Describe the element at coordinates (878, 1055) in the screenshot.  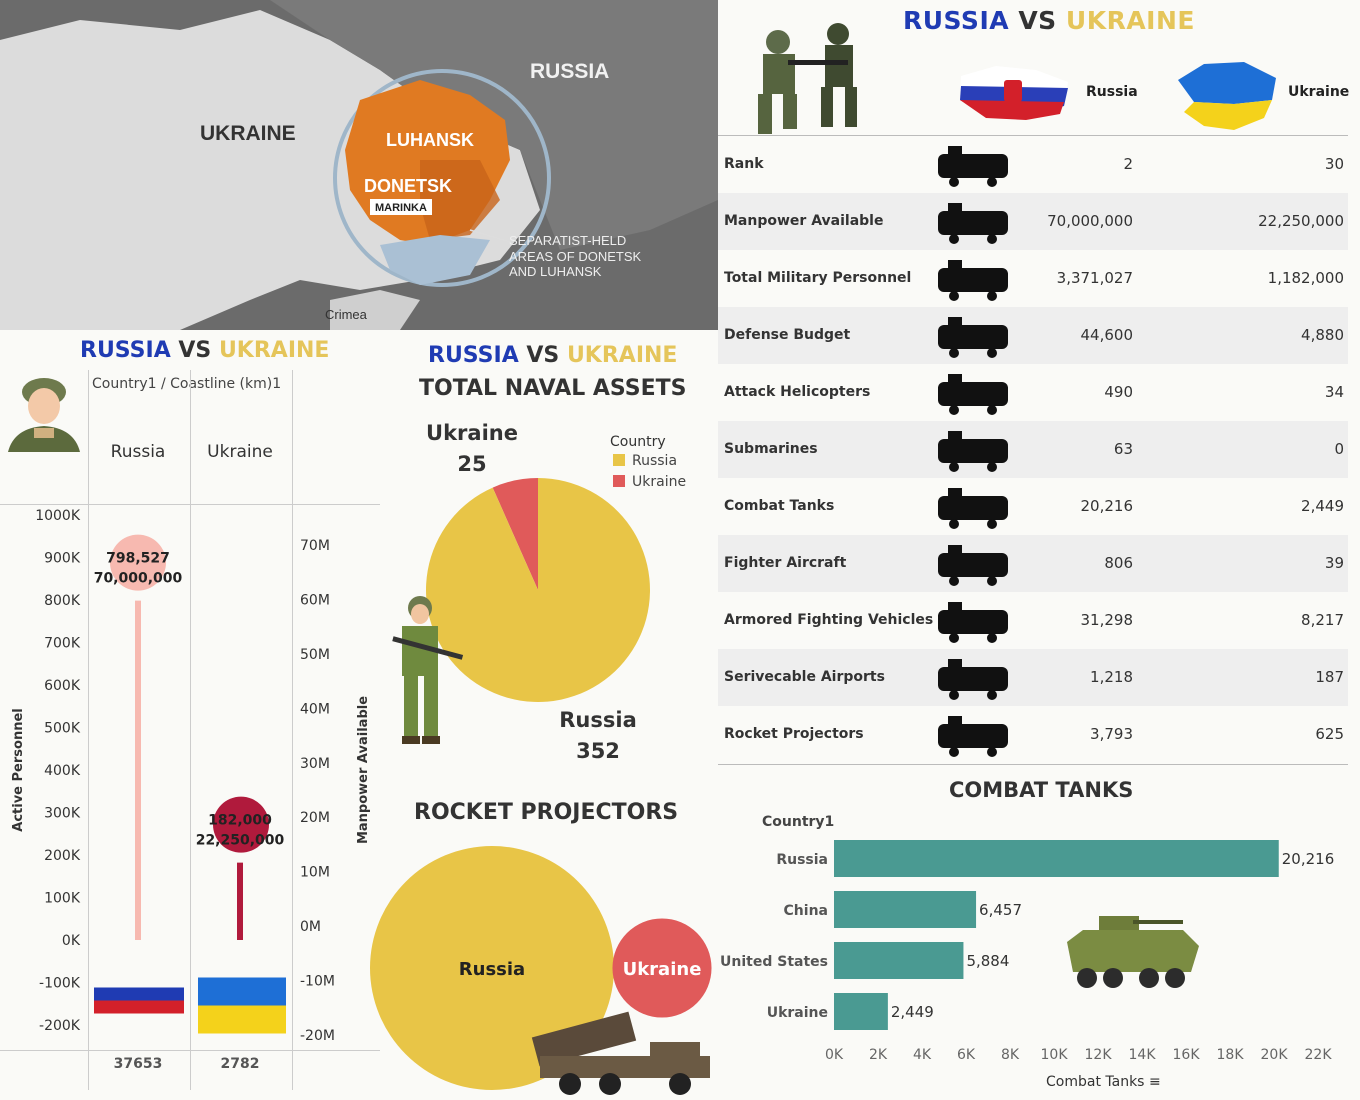
I see `x-tick-label: 2K` at that location.